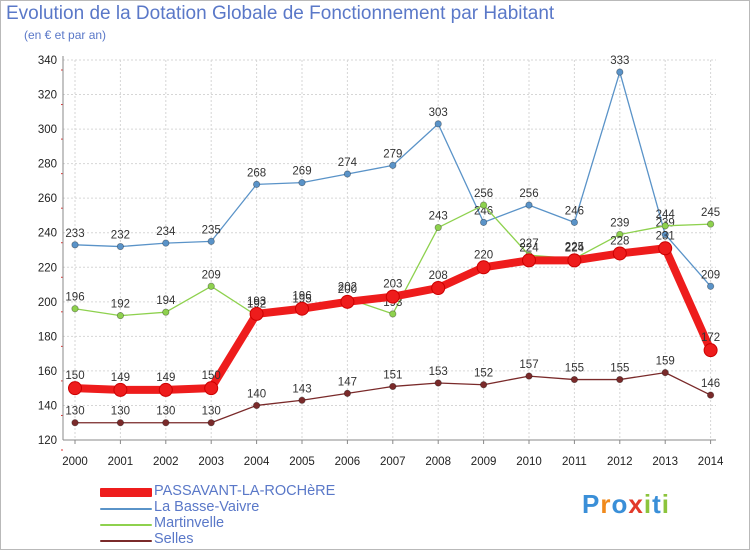 This screenshot has height=550, width=750. I want to click on x-tick-label: 2011, so click(574, 462).